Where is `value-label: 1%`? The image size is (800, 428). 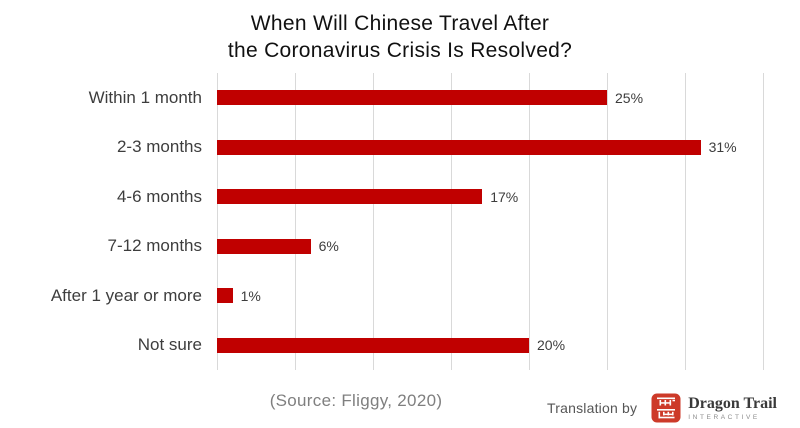 value-label: 1% is located at coordinates (250, 295).